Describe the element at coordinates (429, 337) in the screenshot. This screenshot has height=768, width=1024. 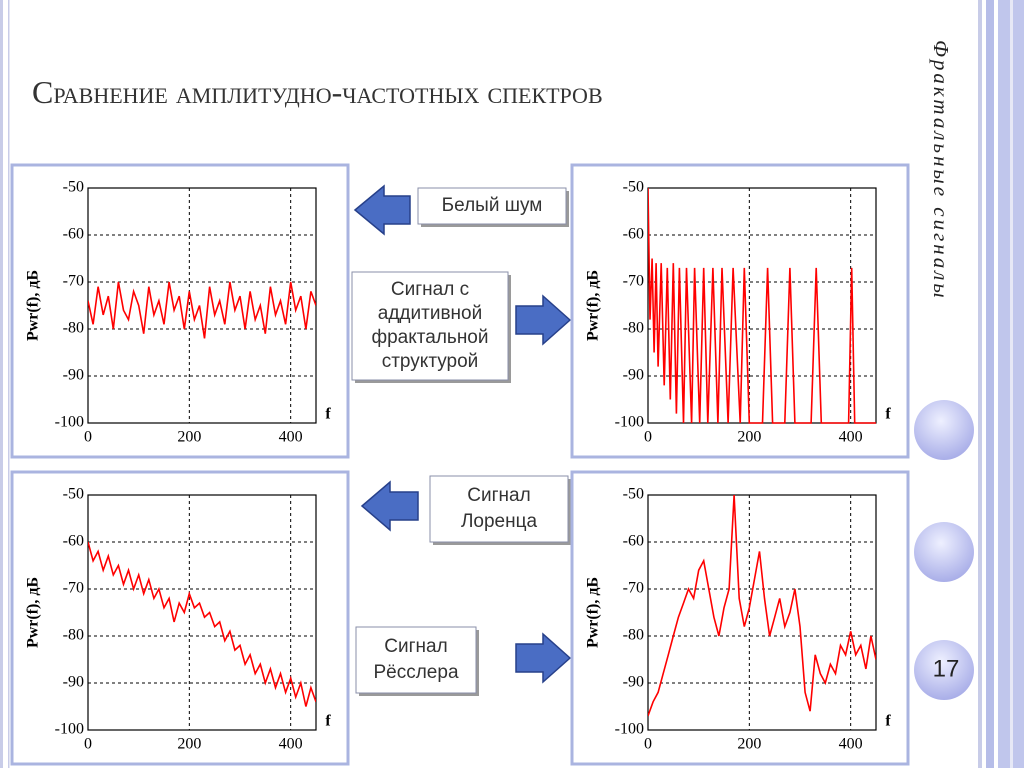
I see `label-text: фрактальной` at that location.